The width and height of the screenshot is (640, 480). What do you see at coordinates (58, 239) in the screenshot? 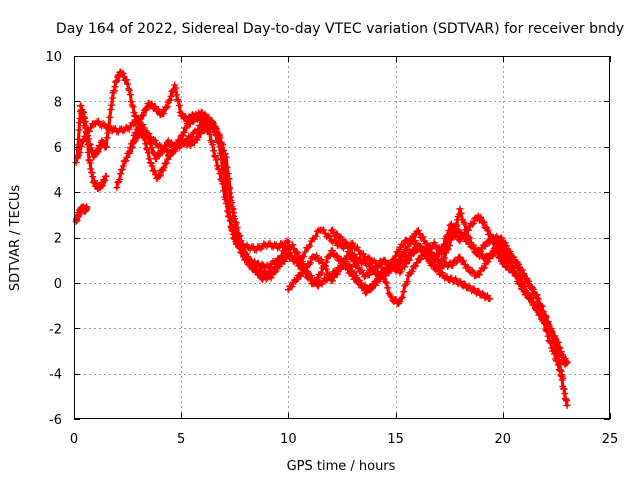
I see `y-tick-label: 2` at bounding box center [58, 239].